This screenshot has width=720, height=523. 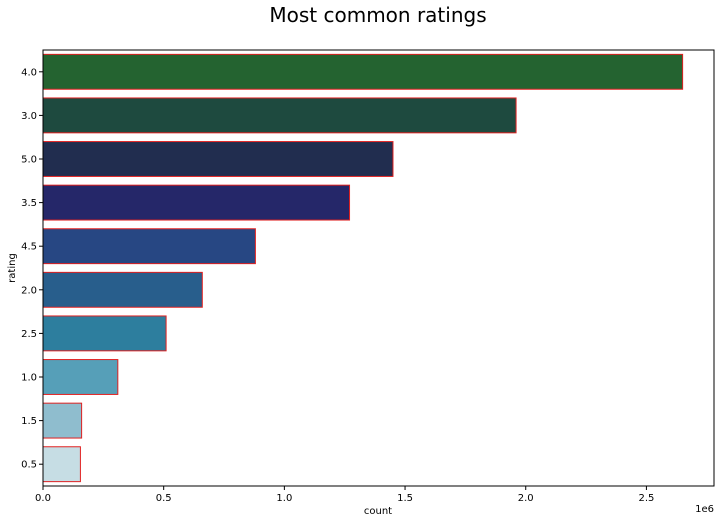 What do you see at coordinates (164, 498) in the screenshot?
I see `x-tick-label: 0.5` at bounding box center [164, 498].